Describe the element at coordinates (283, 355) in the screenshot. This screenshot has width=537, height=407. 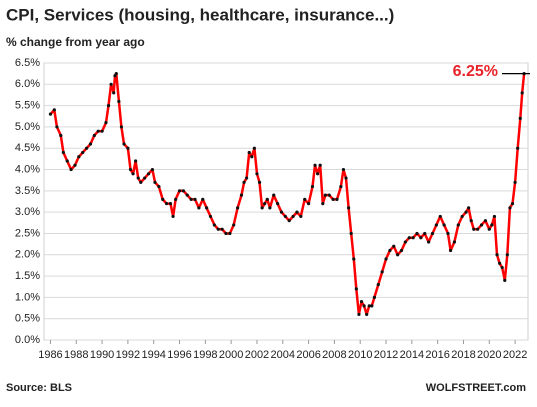
I see `x-tick-label: 2004` at that location.